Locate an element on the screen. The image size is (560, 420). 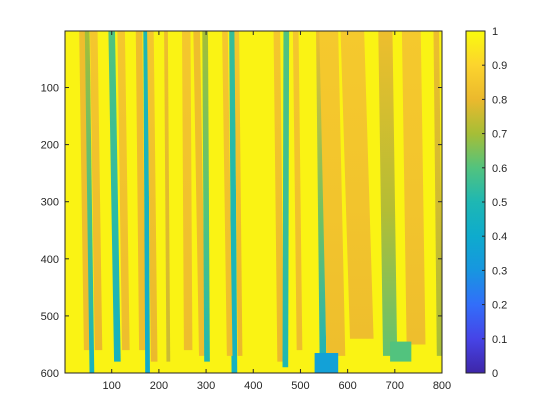
colorbar-tick-label: 0.4 is located at coordinates (499, 237).